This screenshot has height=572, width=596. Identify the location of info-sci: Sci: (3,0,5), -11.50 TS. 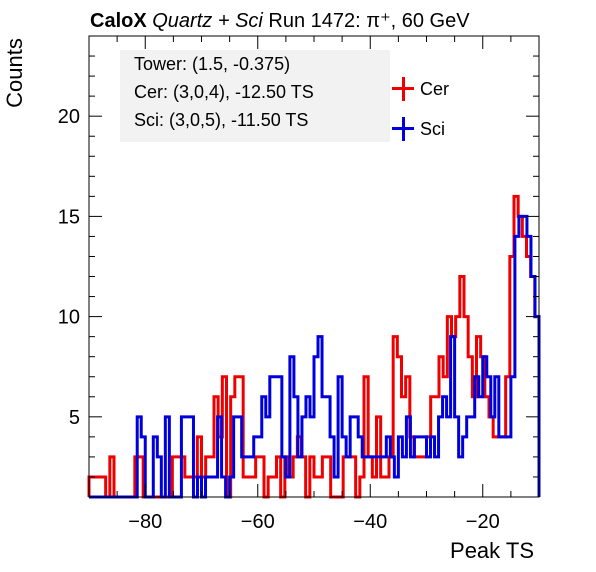
(221, 120).